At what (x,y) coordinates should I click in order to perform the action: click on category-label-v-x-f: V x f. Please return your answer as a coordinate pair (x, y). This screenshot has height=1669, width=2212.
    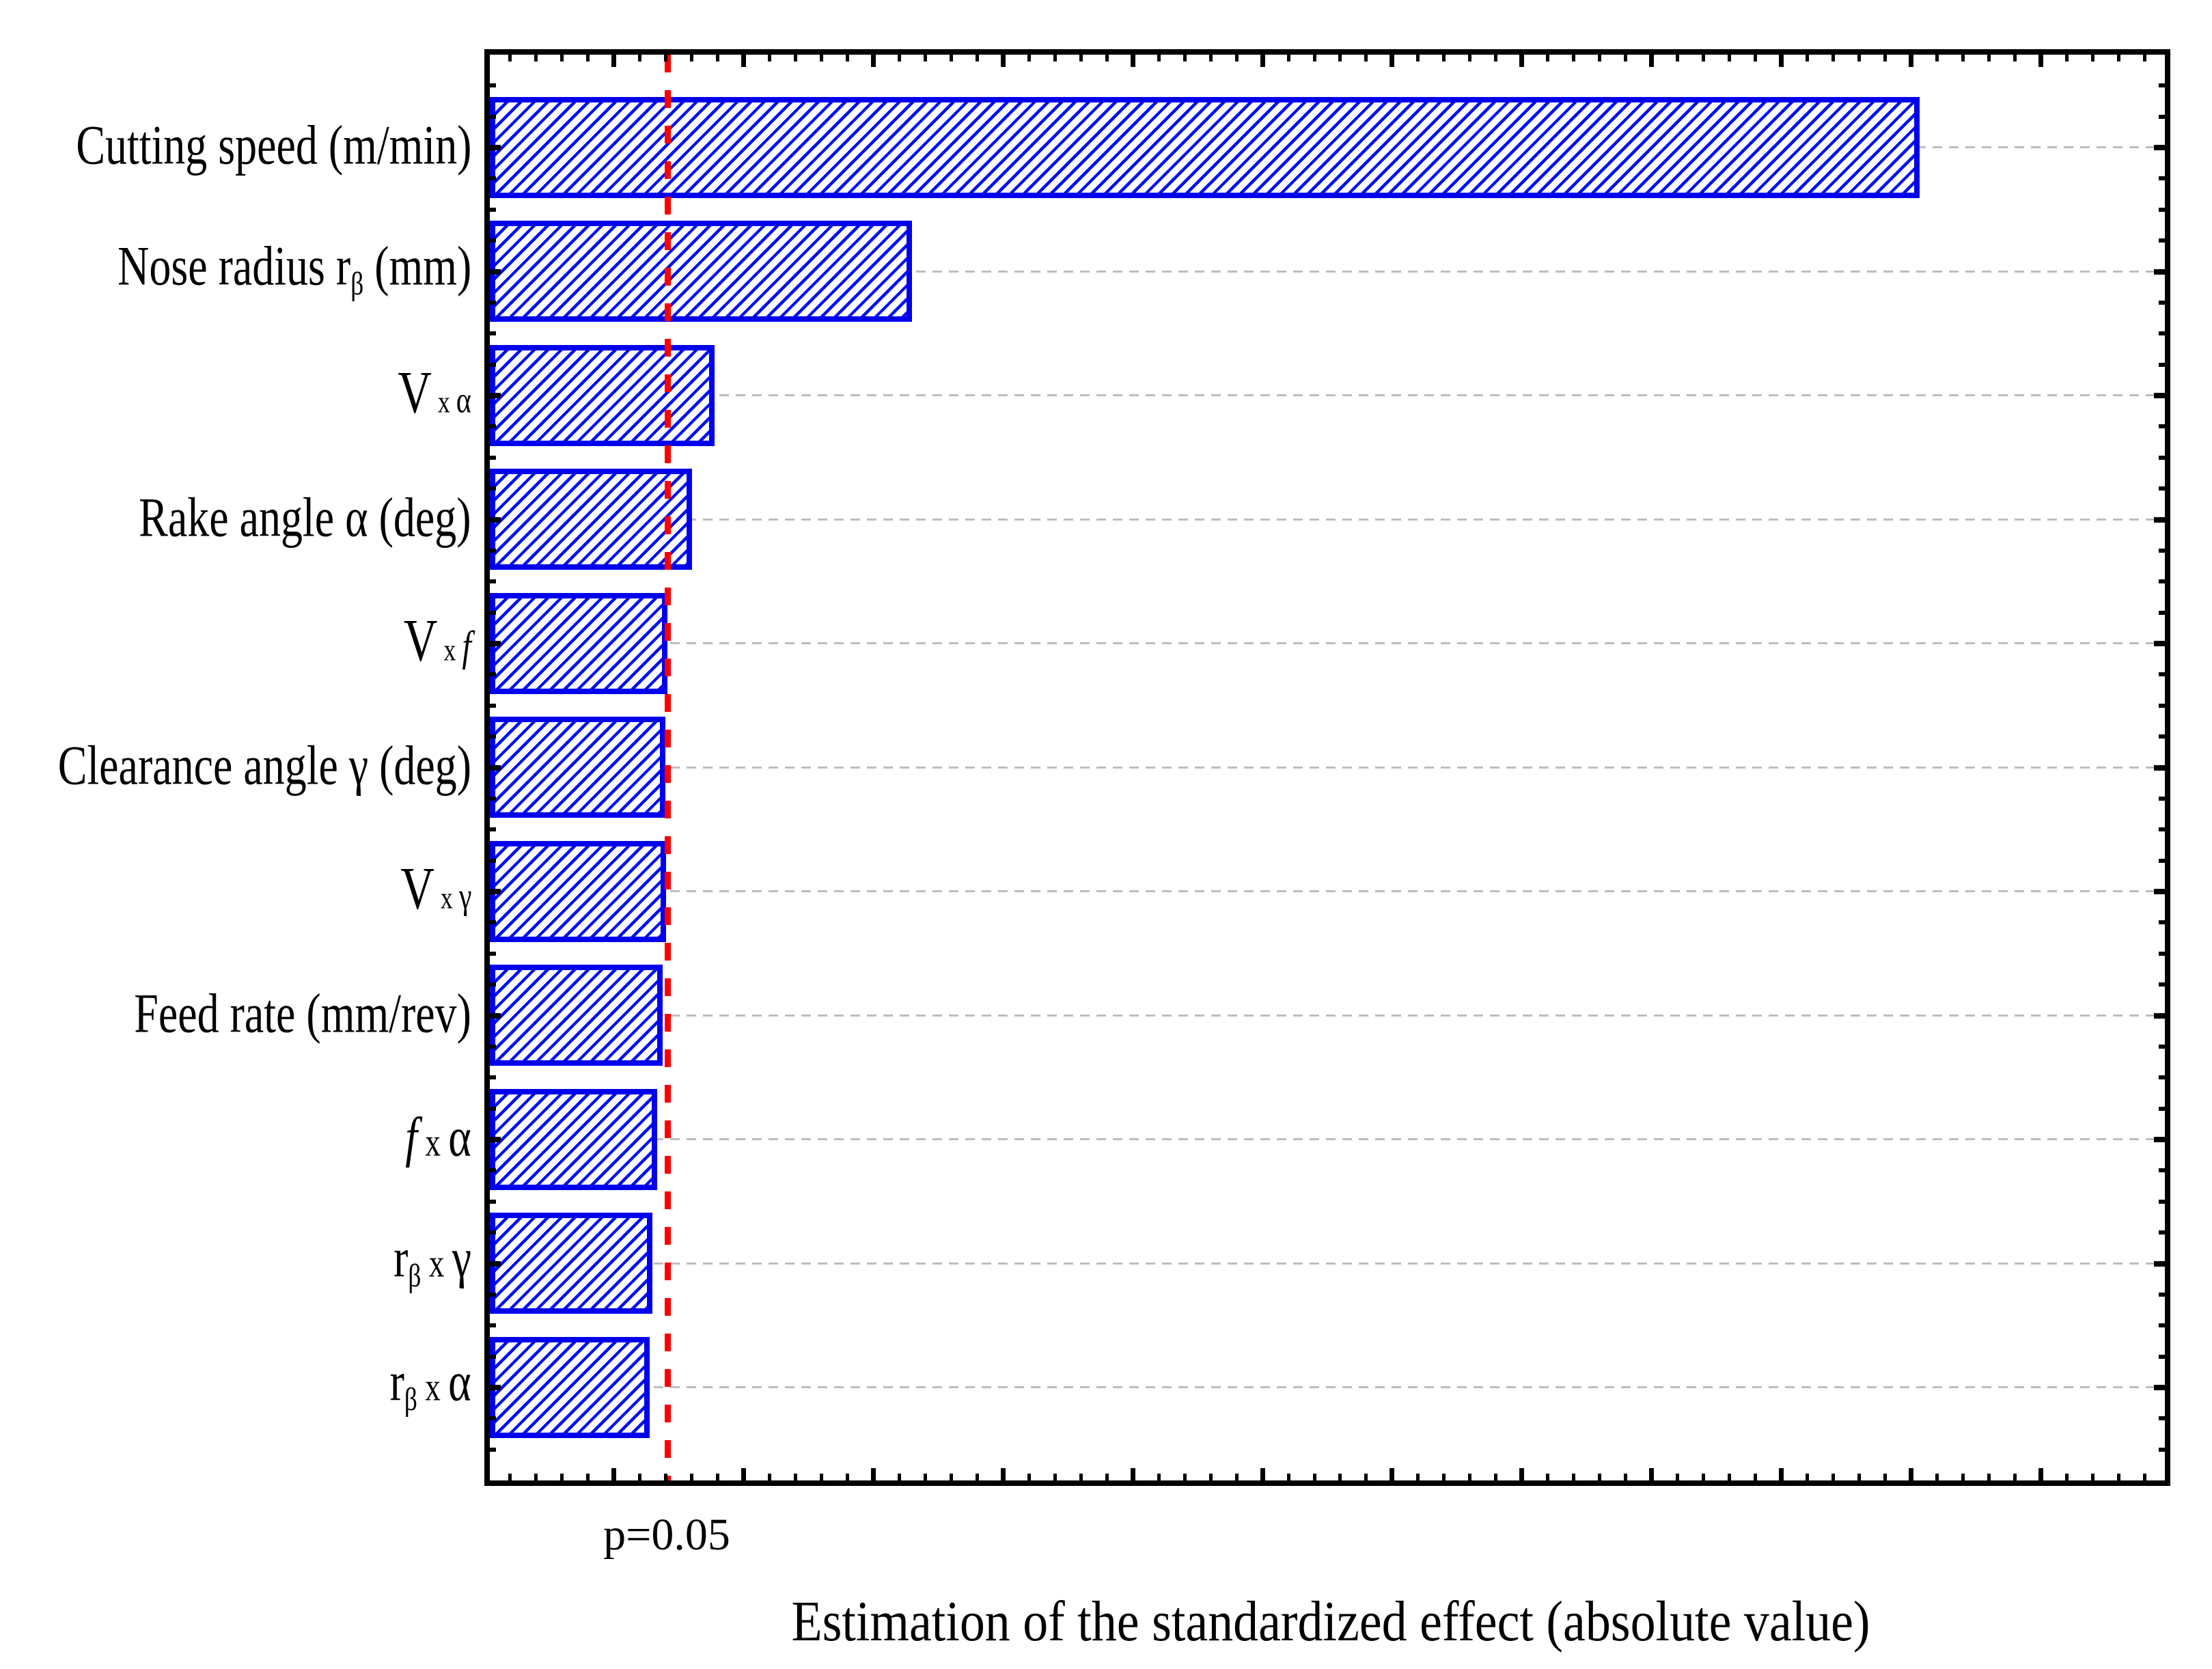
    Looking at the image, I should click on (438, 641).